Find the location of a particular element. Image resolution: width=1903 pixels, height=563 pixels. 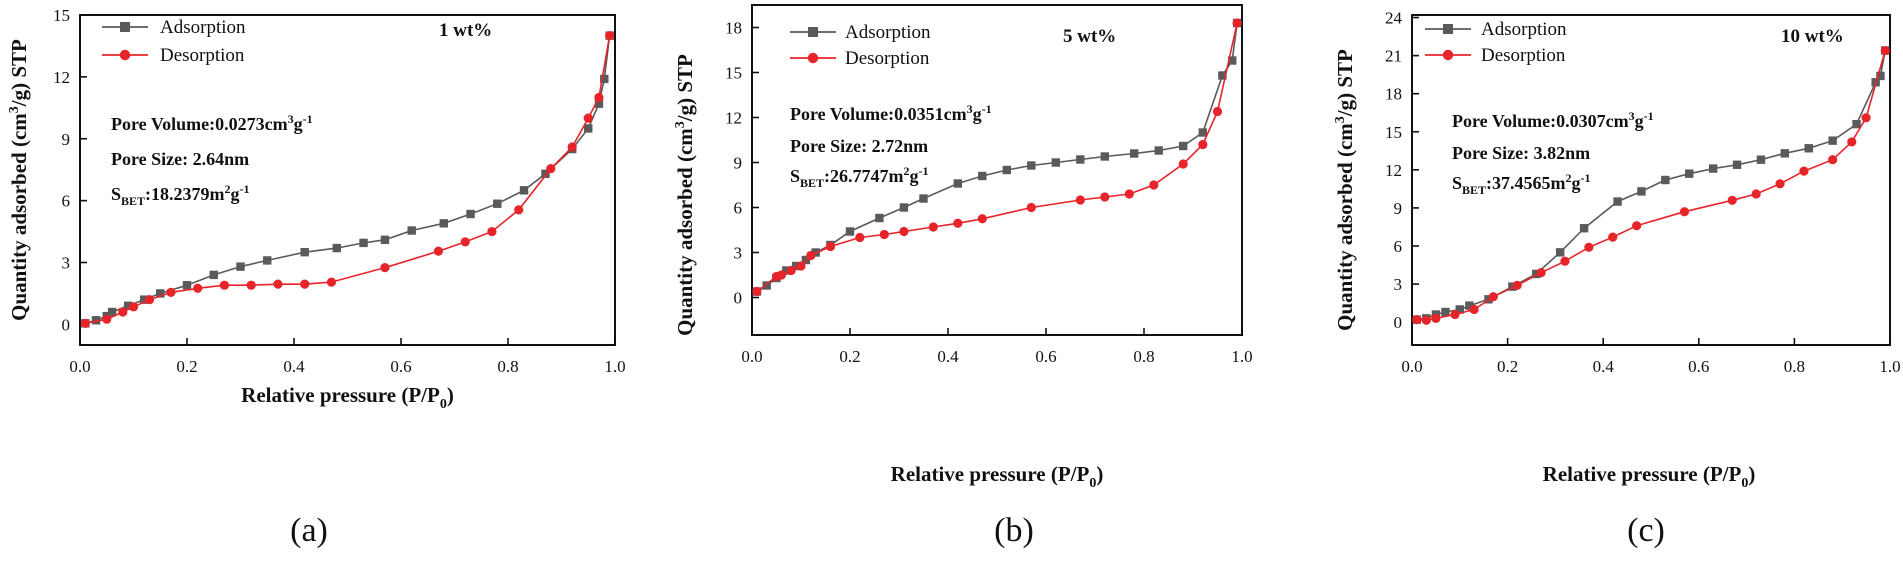

legend-desorption-marker is located at coordinates (813, 58).